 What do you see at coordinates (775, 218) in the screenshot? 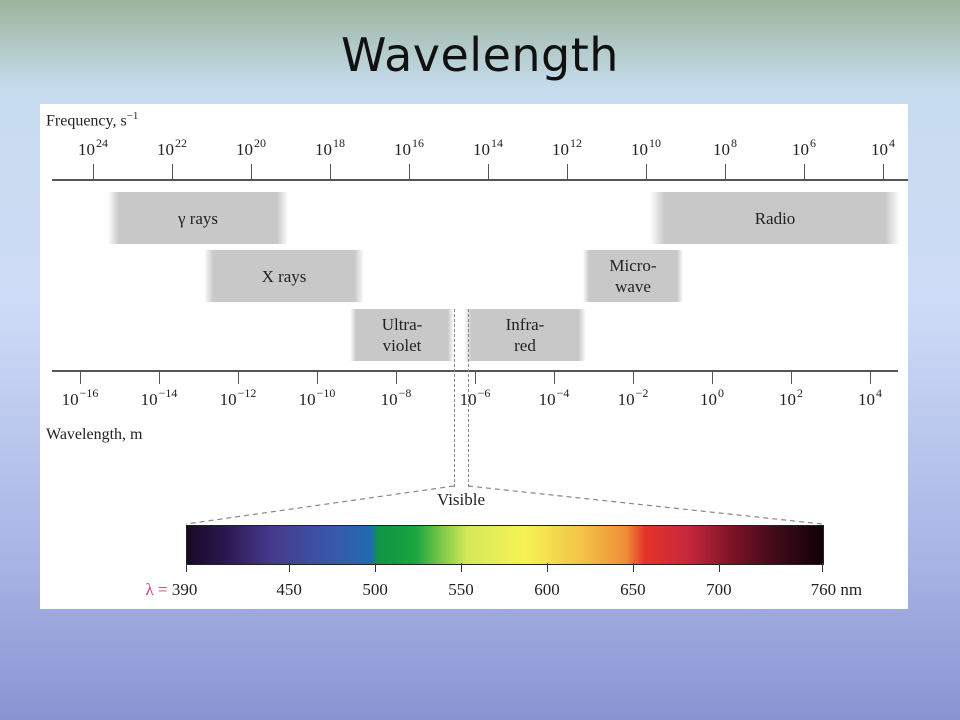
I see `radio-band: Radio` at bounding box center [775, 218].